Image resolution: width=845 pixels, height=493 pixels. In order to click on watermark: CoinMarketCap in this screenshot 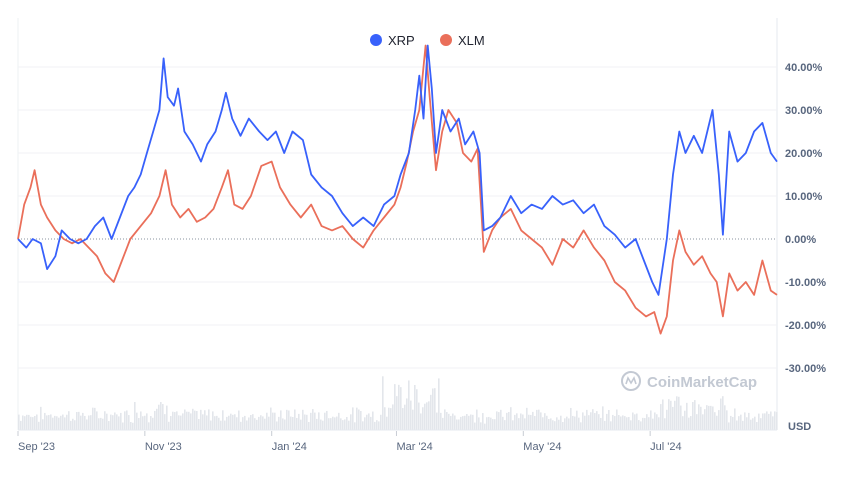, I will do `click(689, 381)`.